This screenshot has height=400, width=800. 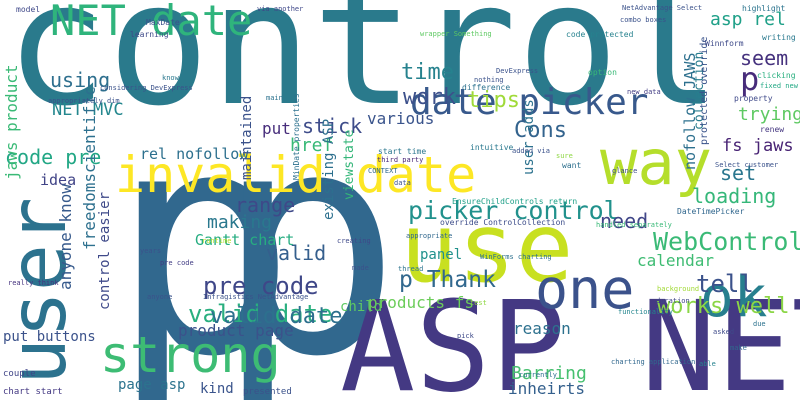 What do you see at coordinates (516, 257) in the screenshot?
I see `cloud-word: WinForms charting` at bounding box center [516, 257].